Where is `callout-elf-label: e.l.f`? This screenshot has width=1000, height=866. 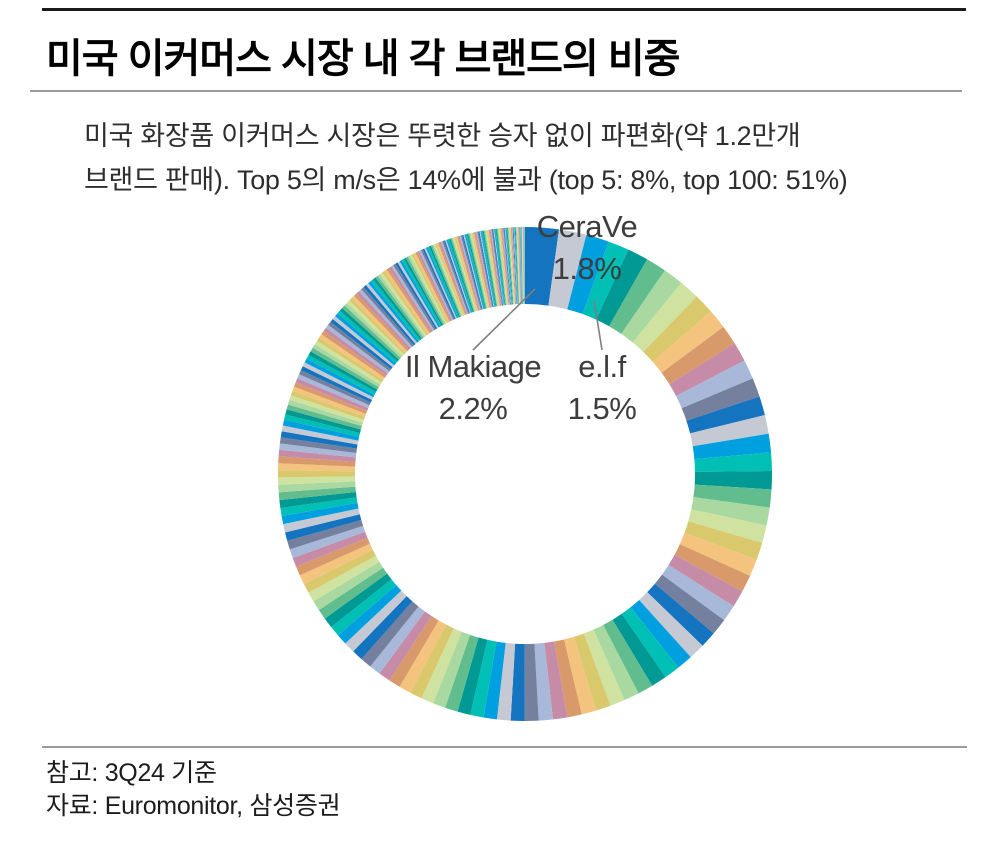 callout-elf-label: e.l.f is located at coordinates (602, 366).